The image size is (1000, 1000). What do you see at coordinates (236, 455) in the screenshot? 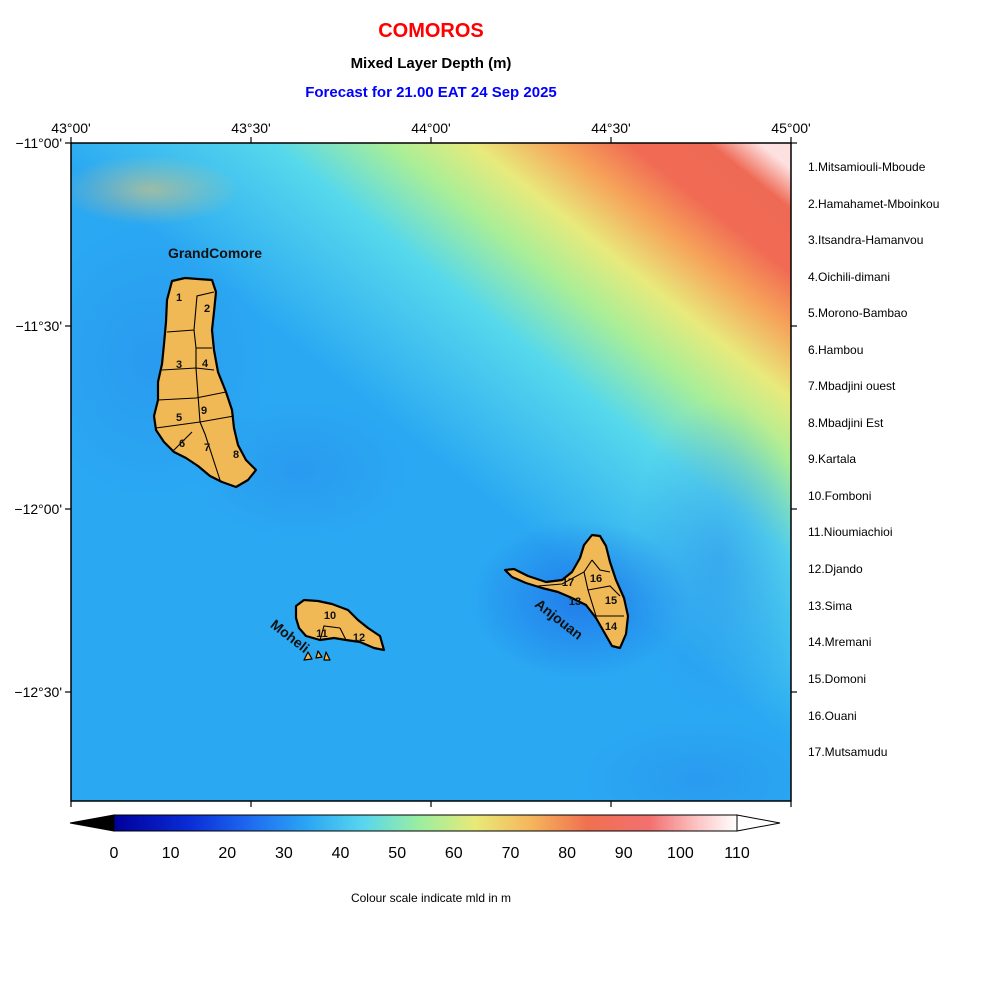
I see `district-number: 8` at bounding box center [236, 455].